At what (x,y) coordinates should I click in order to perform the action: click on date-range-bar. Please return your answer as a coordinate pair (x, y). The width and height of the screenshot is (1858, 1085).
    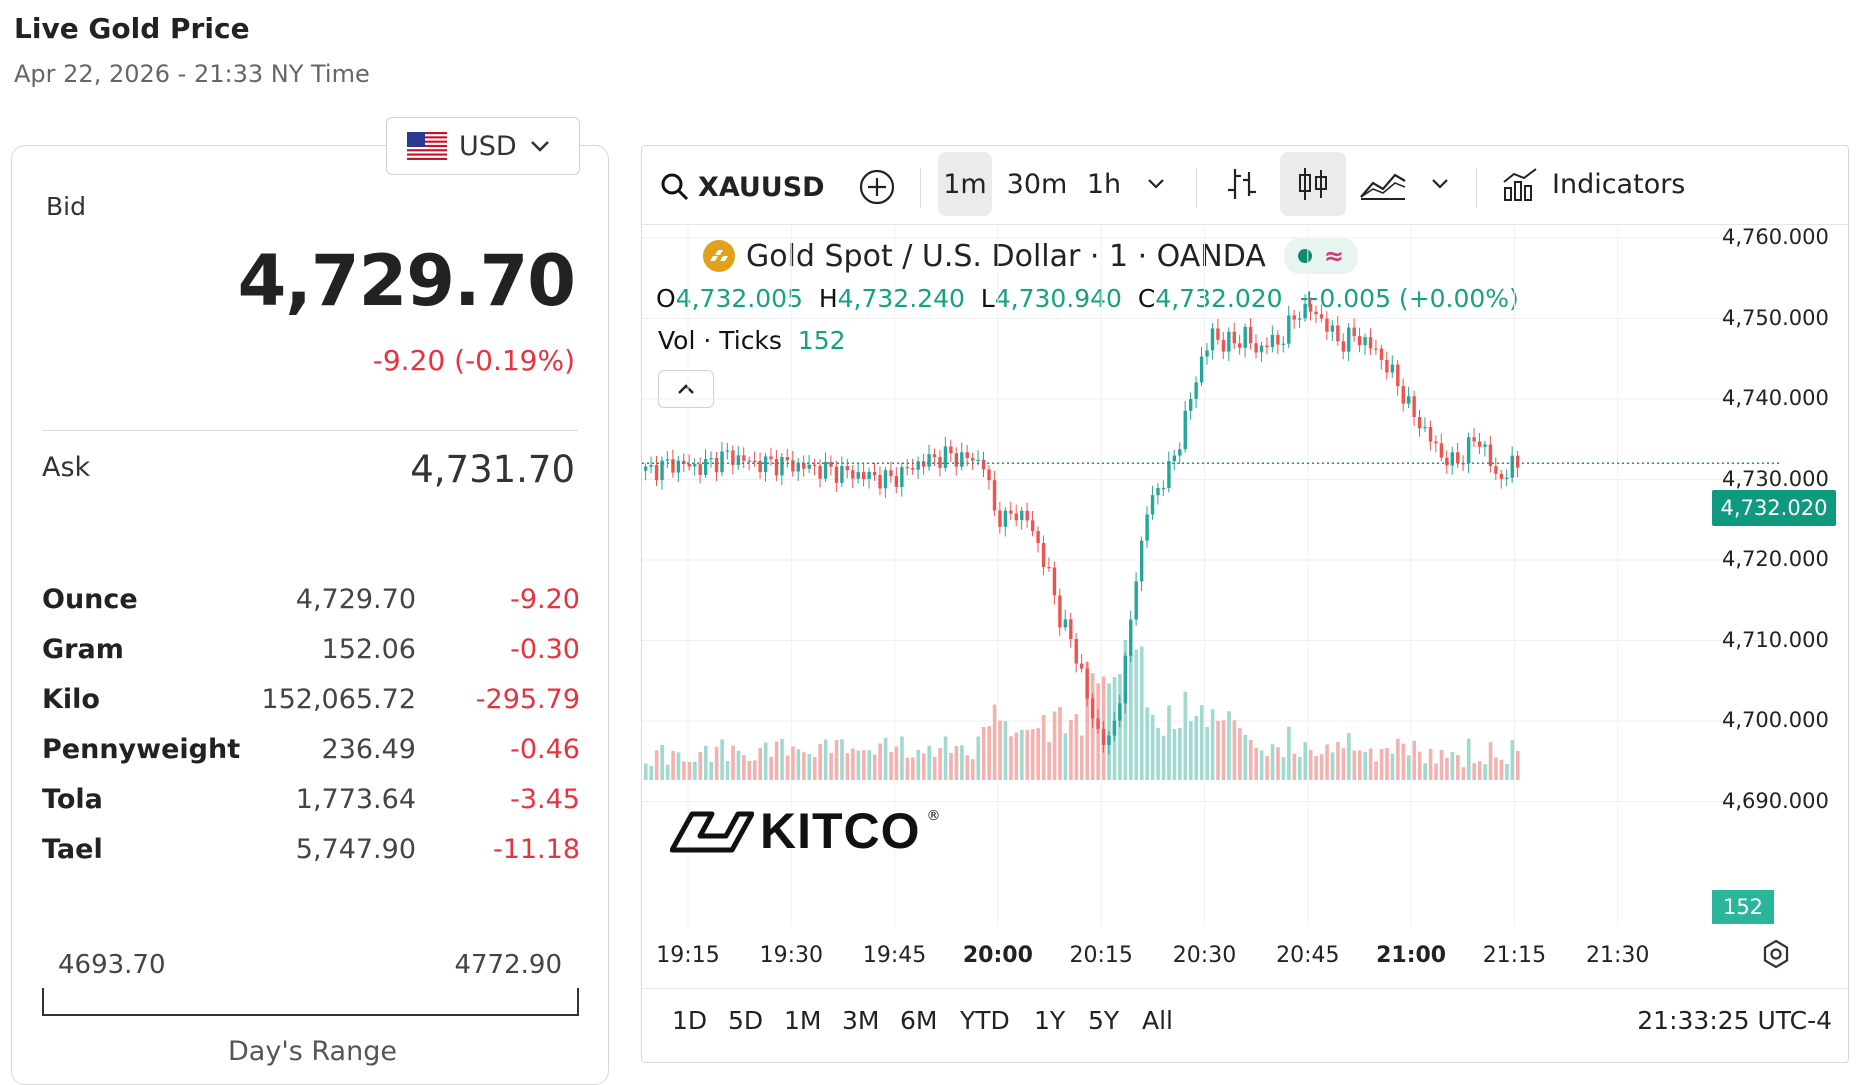
    Looking at the image, I should click on (1245, 1023).